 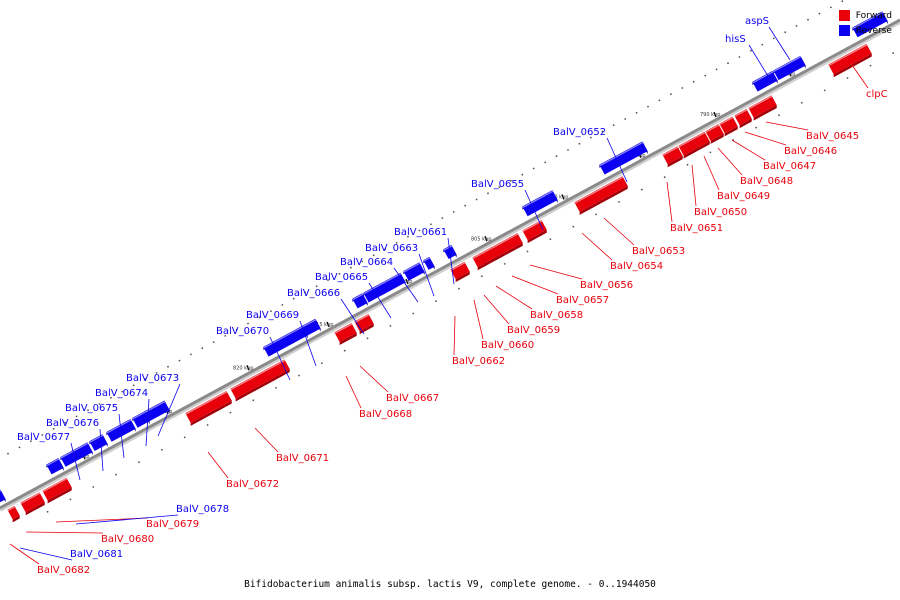 What do you see at coordinates (72, 423) in the screenshot?
I see `gene-label-balv-0676: BalV_0676` at bounding box center [72, 423].